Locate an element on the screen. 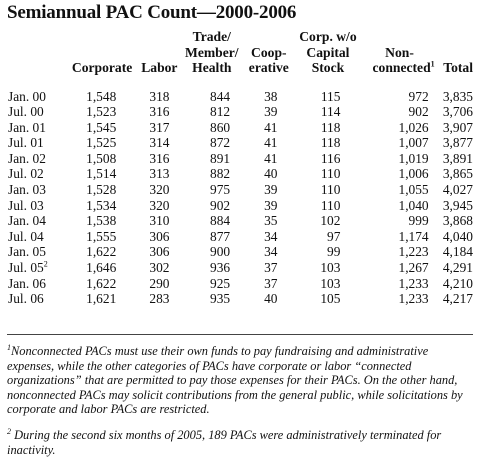 The image size is (480, 465). table-row: Jan. 06 1,622 290 925 37 103 1,233 4,210 is located at coordinates (240, 284).